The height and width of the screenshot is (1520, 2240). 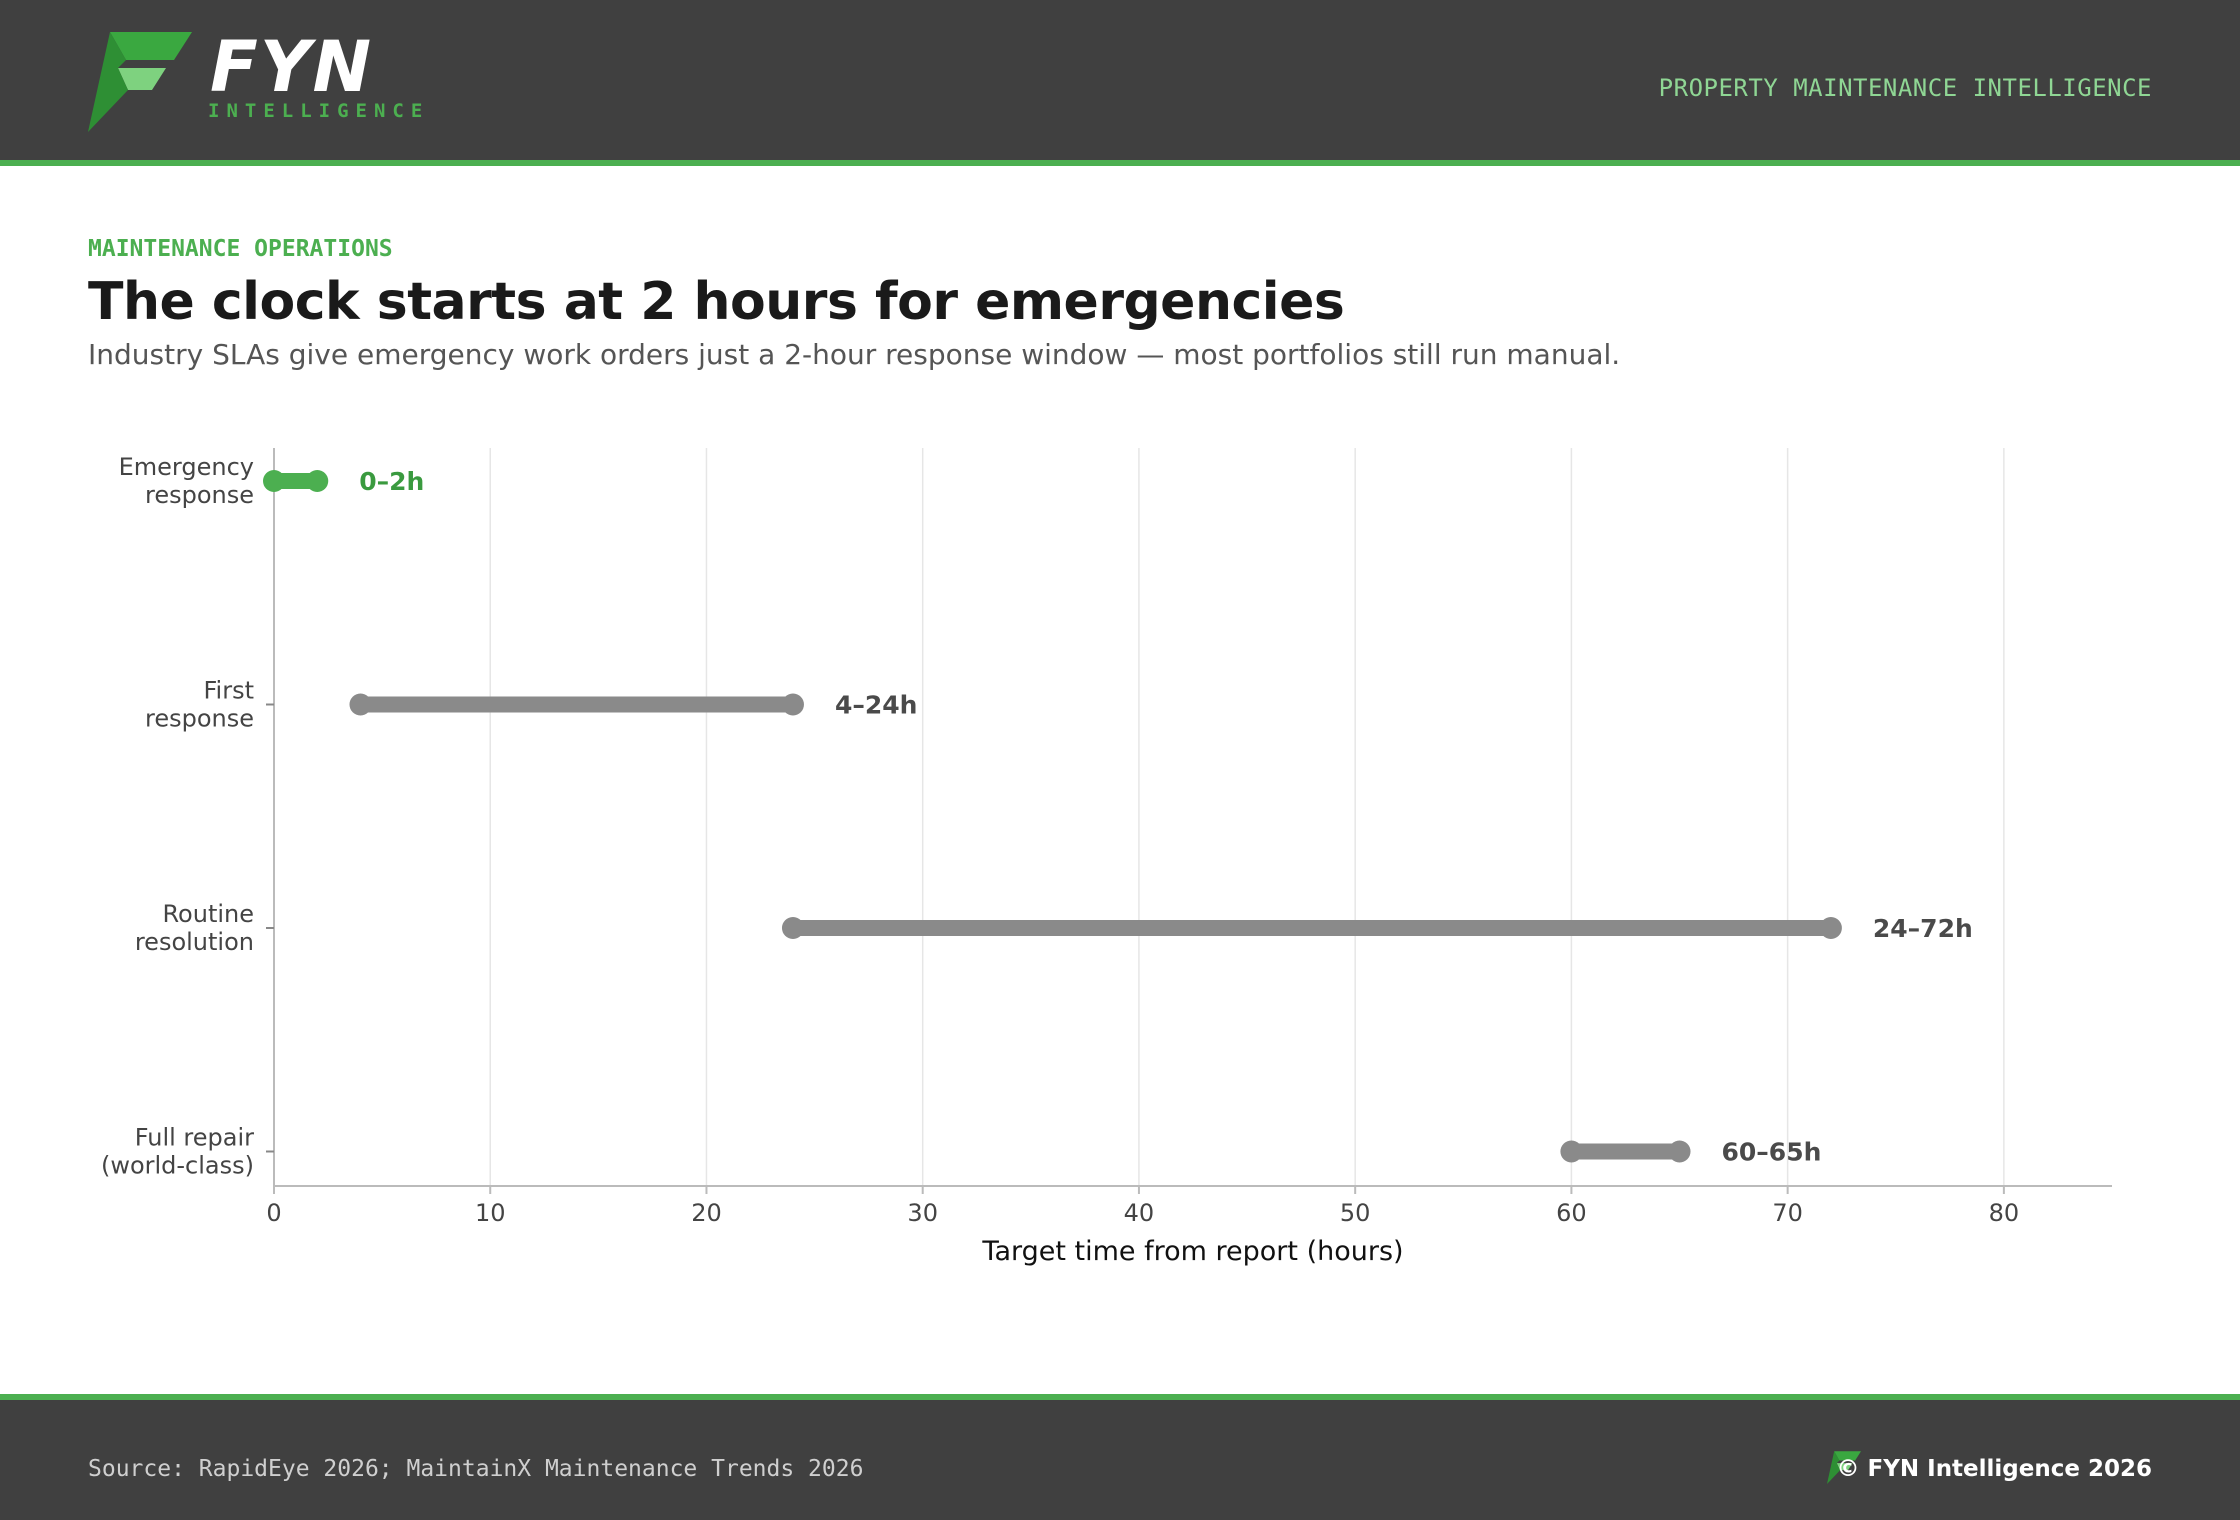 I want to click on category-label: Routine resolution, so click(x=194, y=928).